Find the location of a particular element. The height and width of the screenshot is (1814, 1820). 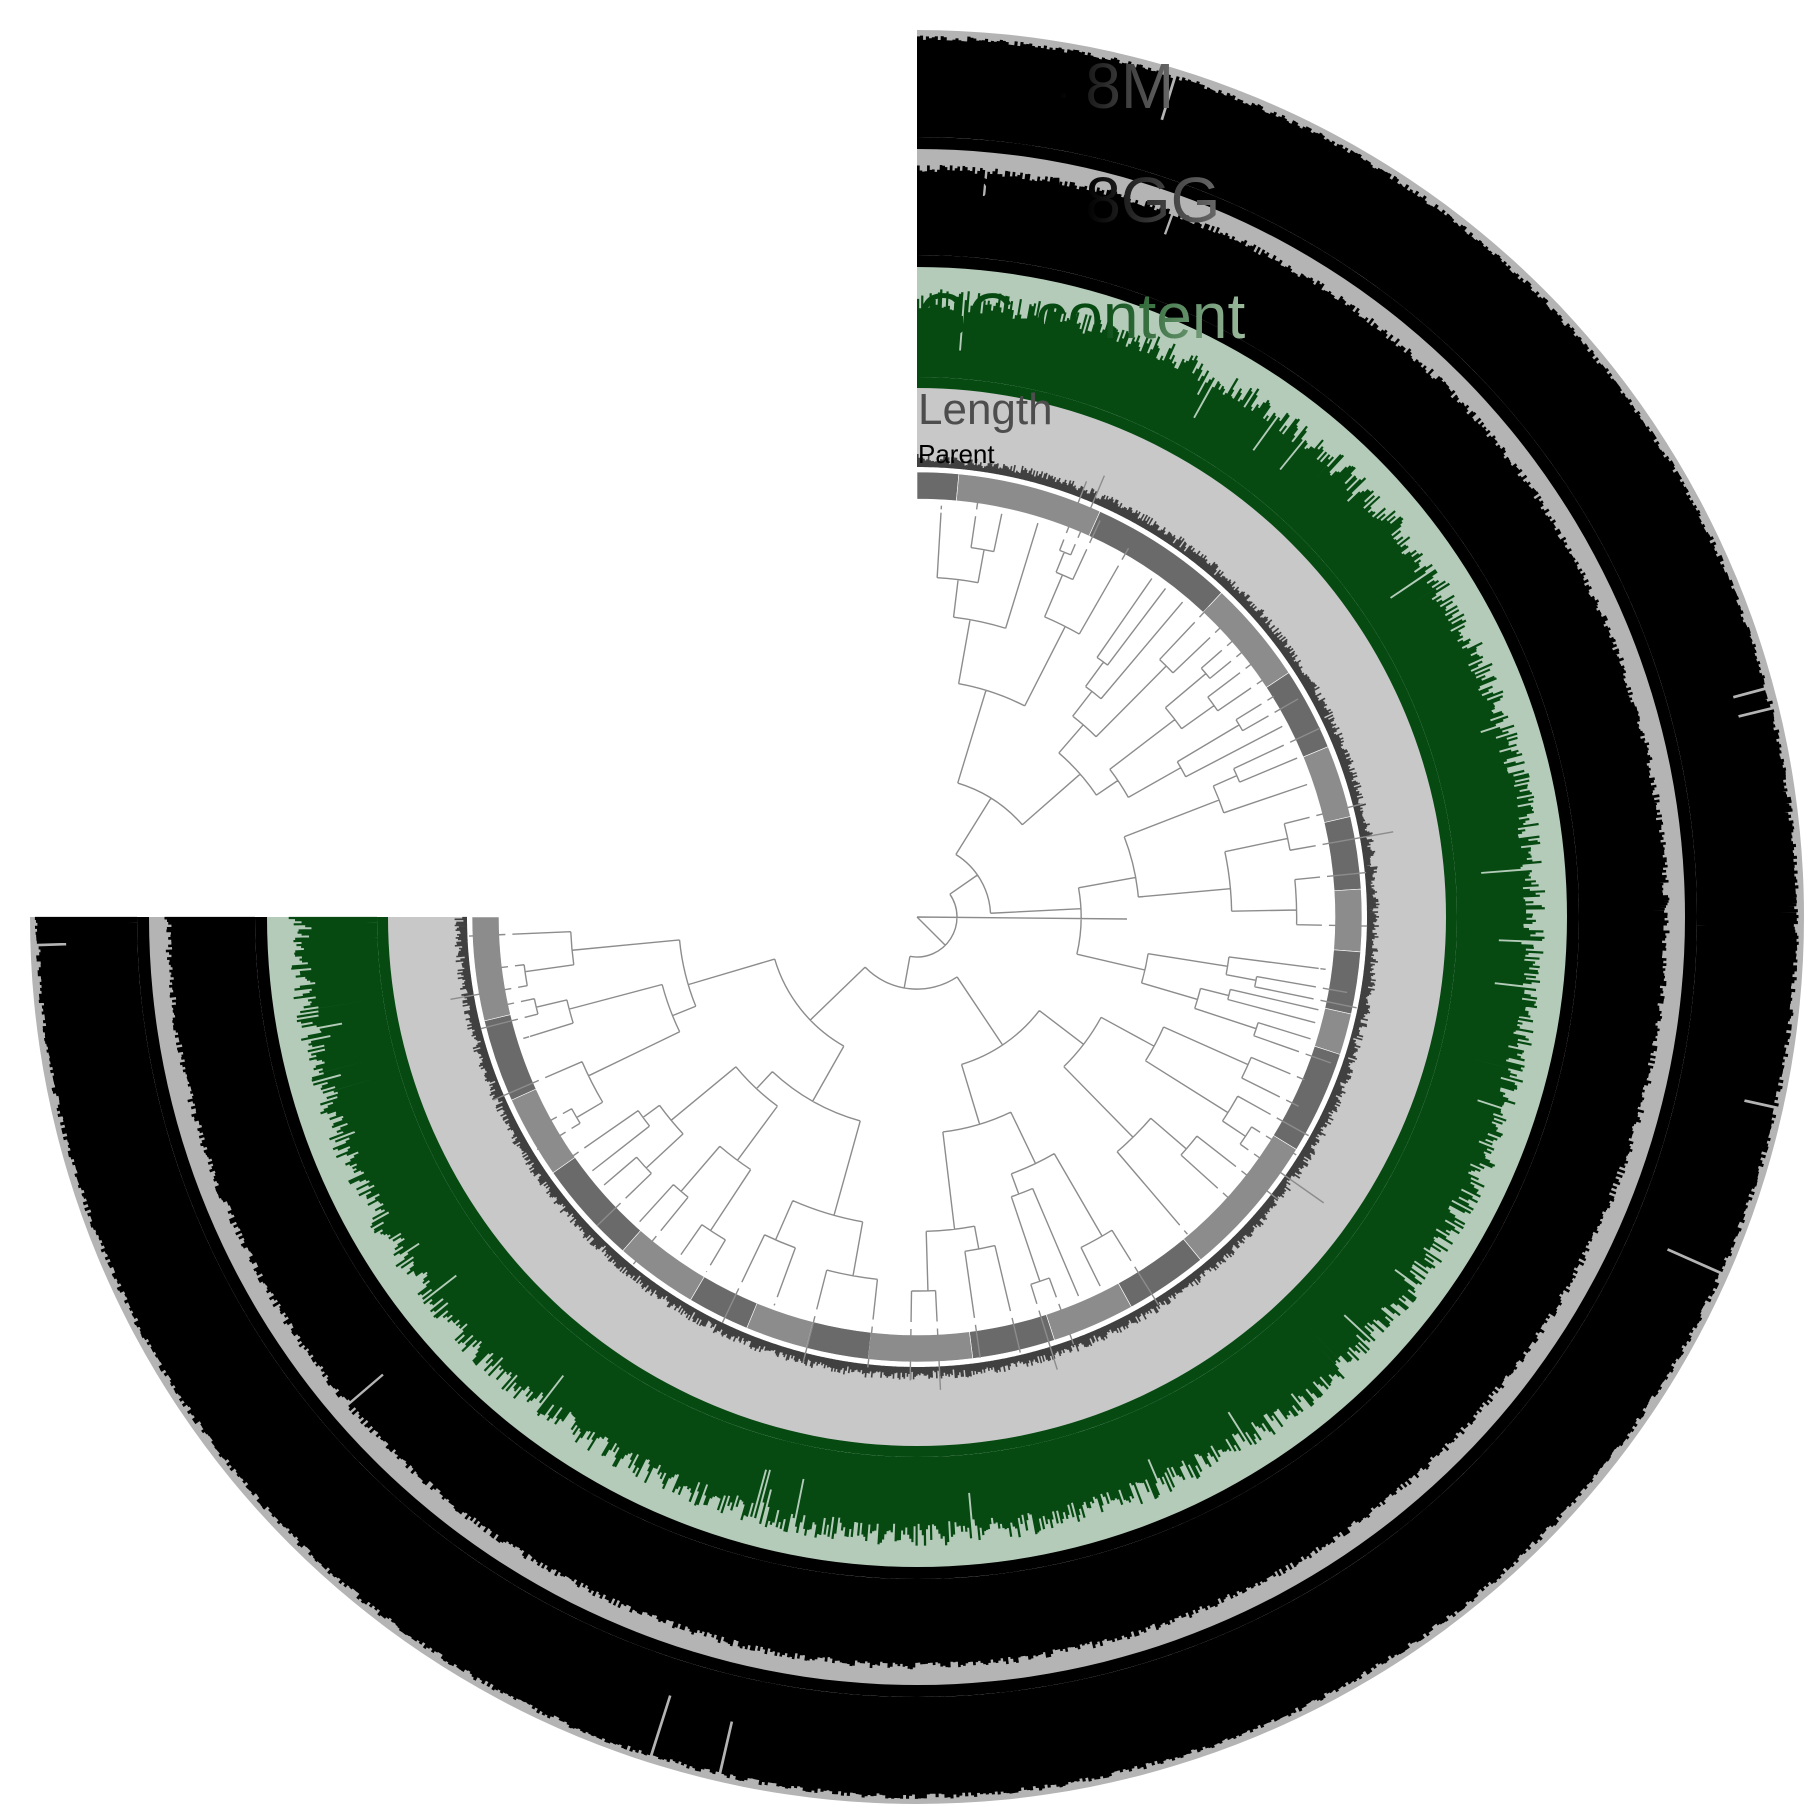

layer-label-parent: Parent is located at coordinates (956, 454).